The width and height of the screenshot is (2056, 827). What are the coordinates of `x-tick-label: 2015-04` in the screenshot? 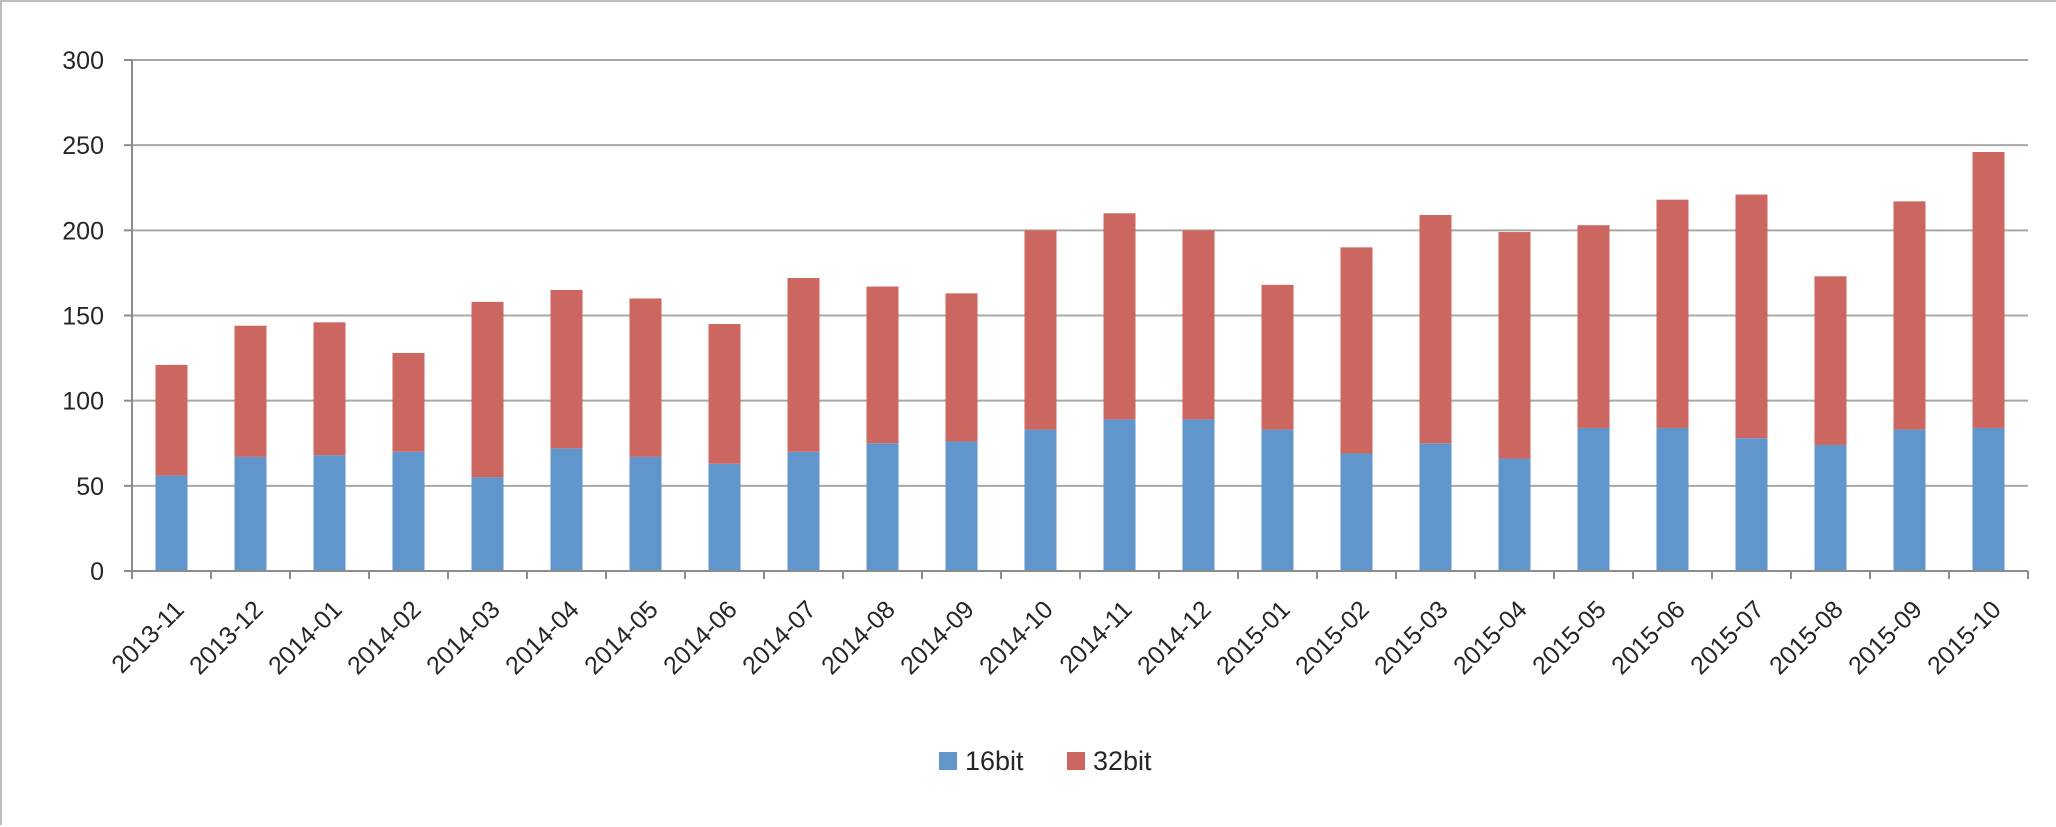 It's located at (1490, 637).